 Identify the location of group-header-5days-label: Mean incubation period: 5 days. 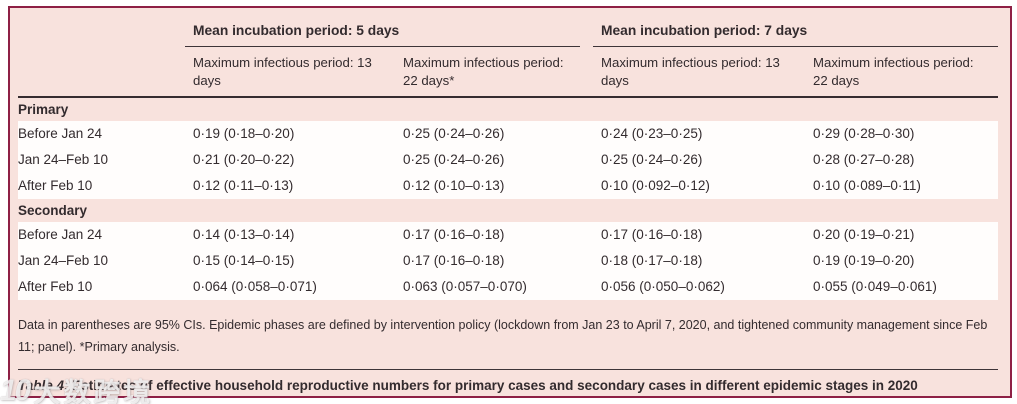
(383, 34).